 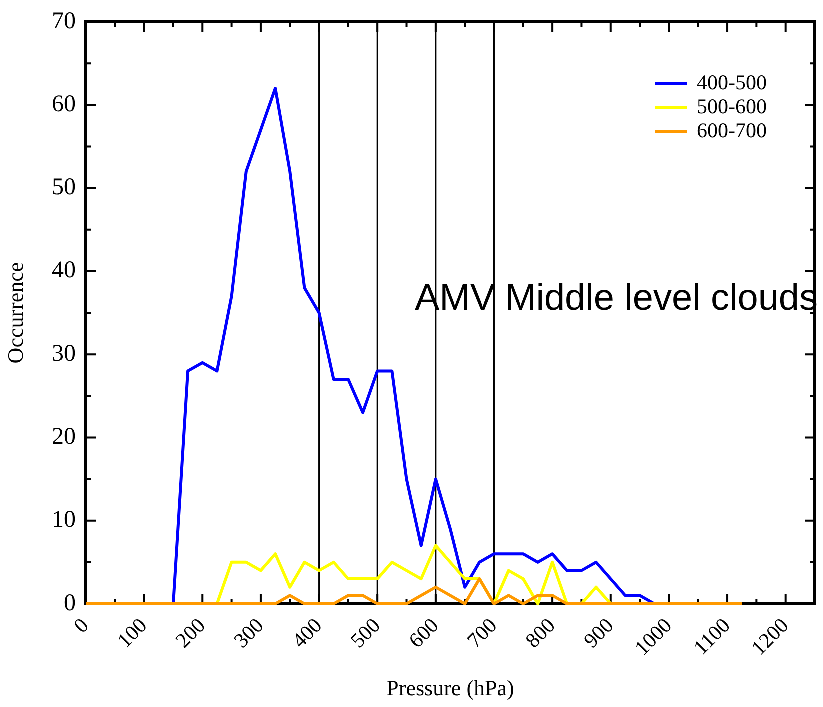 What do you see at coordinates (540, 633) in the screenshot?
I see `x-tick-label: 800` at bounding box center [540, 633].